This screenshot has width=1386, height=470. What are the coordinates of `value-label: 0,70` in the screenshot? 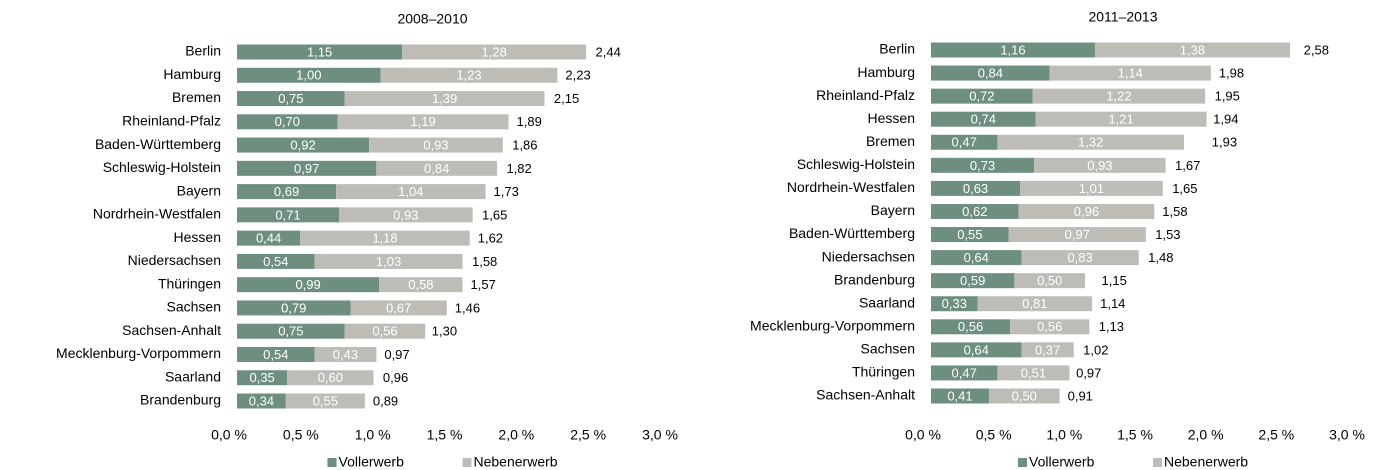 It's located at (287, 121).